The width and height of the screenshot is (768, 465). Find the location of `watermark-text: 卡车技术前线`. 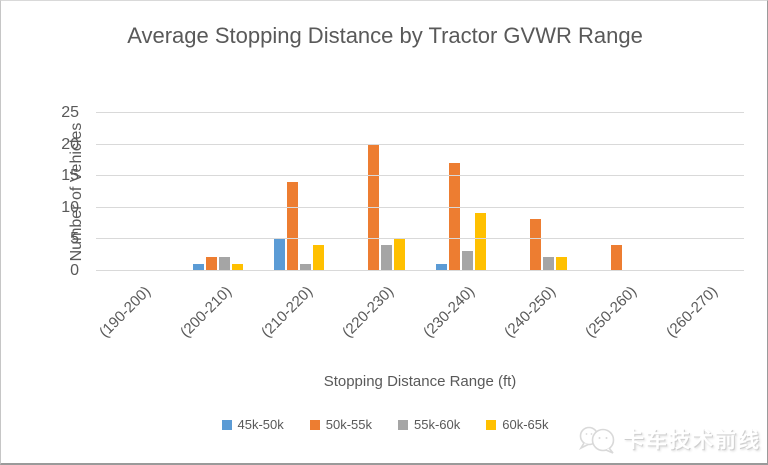

watermark-text: 卡车技术前线 is located at coordinates (692, 440).